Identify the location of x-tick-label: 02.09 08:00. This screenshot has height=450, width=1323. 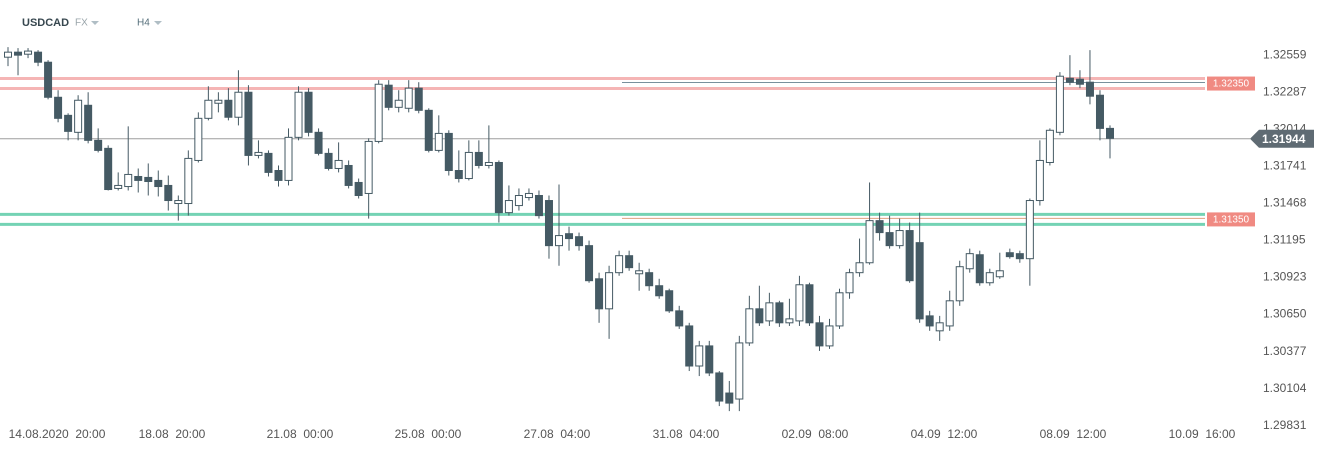
(815, 434).